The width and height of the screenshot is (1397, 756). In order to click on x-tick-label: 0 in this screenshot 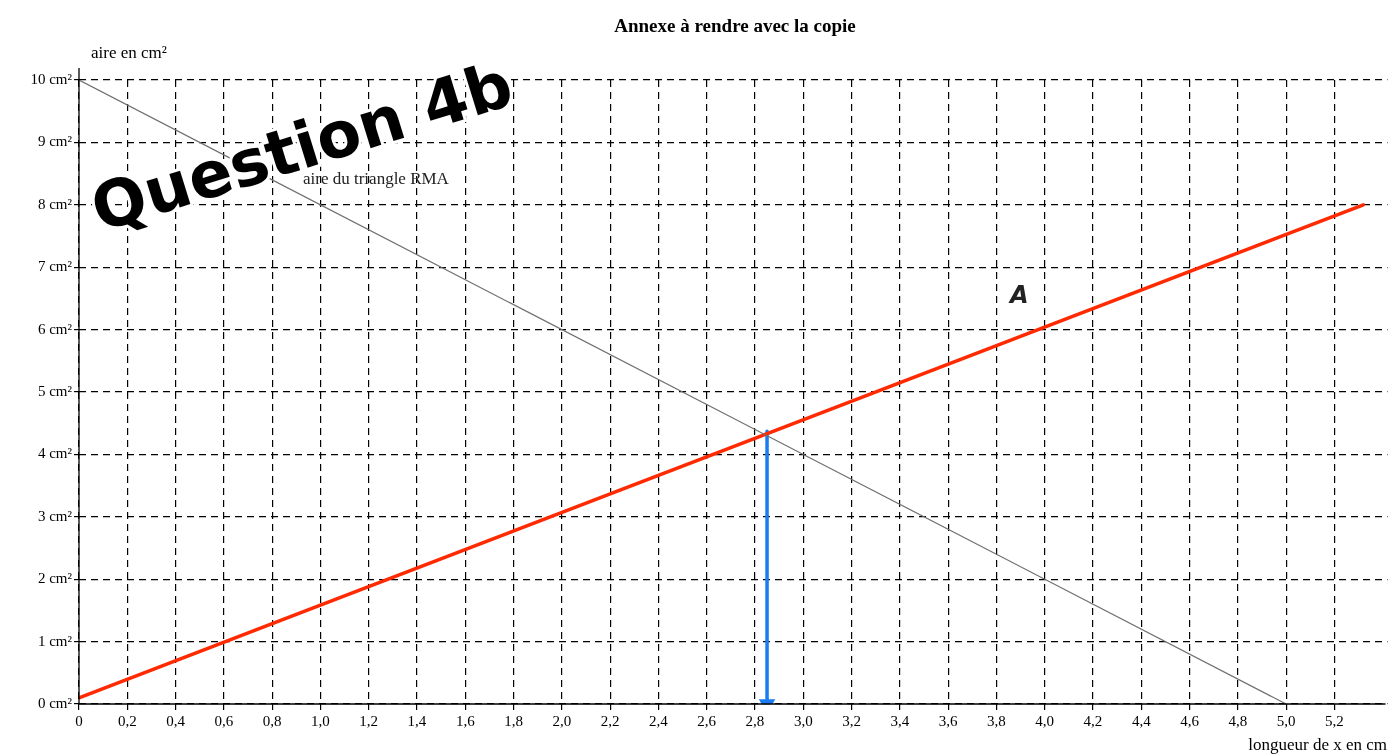, I will do `click(79, 720)`.